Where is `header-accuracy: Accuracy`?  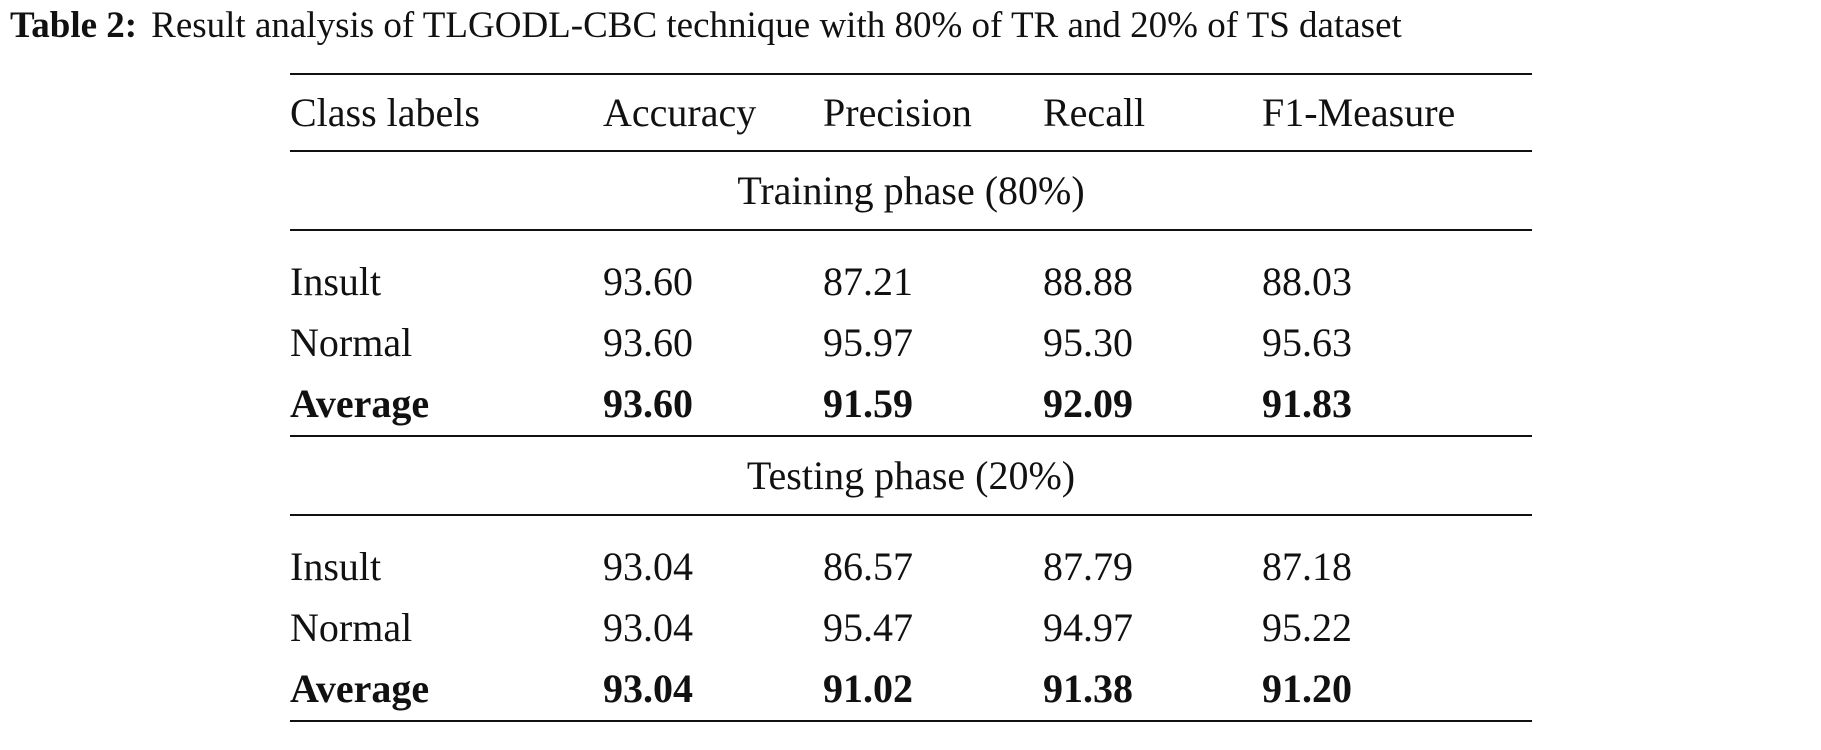 header-accuracy: Accuracy is located at coordinates (680, 112).